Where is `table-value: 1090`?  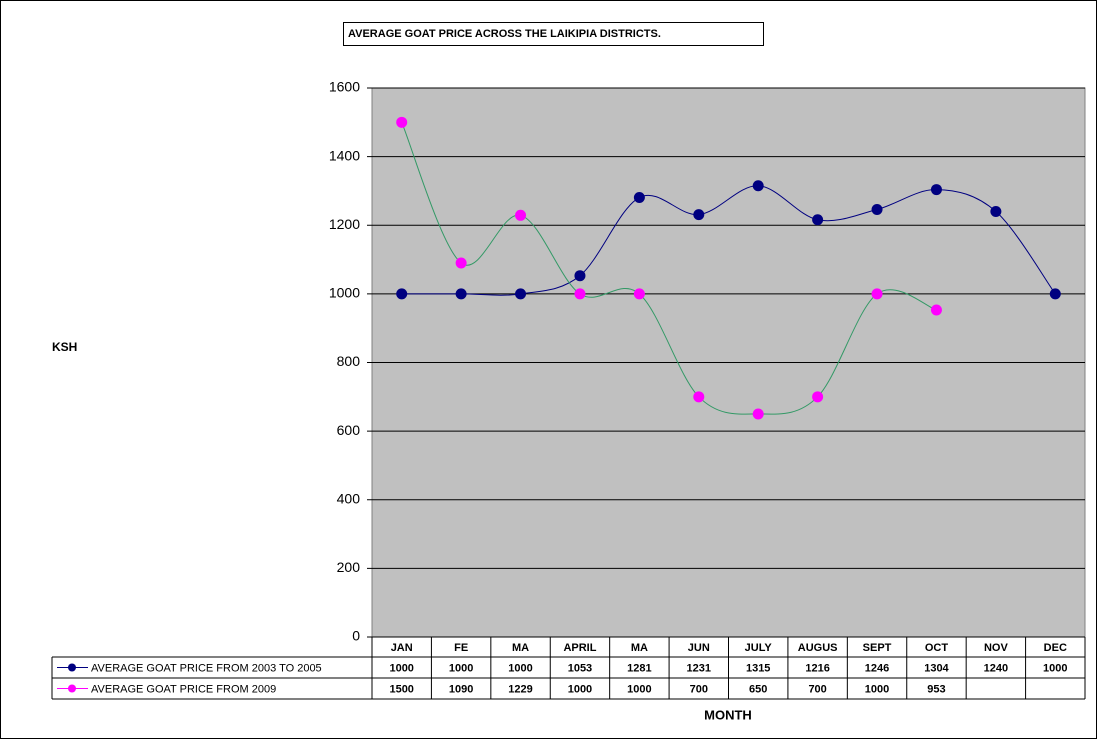
table-value: 1090 is located at coordinates (461, 689).